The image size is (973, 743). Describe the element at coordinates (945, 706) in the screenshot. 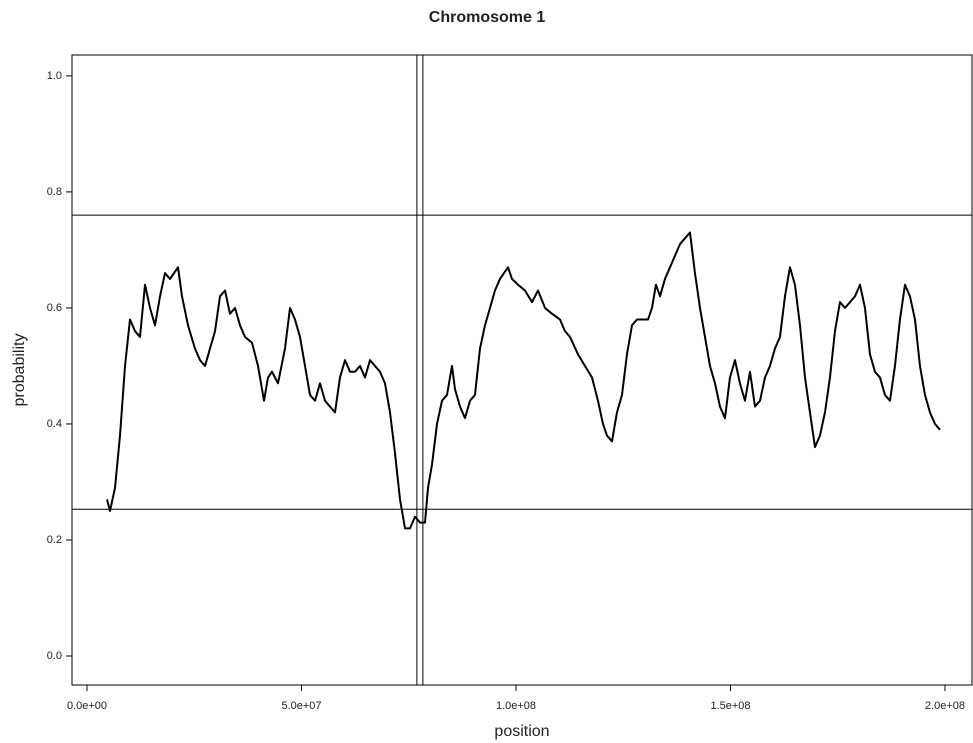

I see `x-tick-label: 2.0e+08` at that location.